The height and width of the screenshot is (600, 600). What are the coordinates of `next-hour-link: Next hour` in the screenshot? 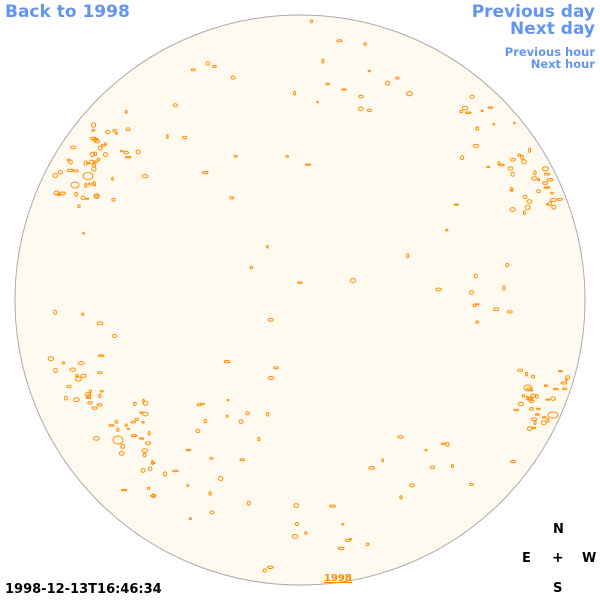 It's located at (562, 64).